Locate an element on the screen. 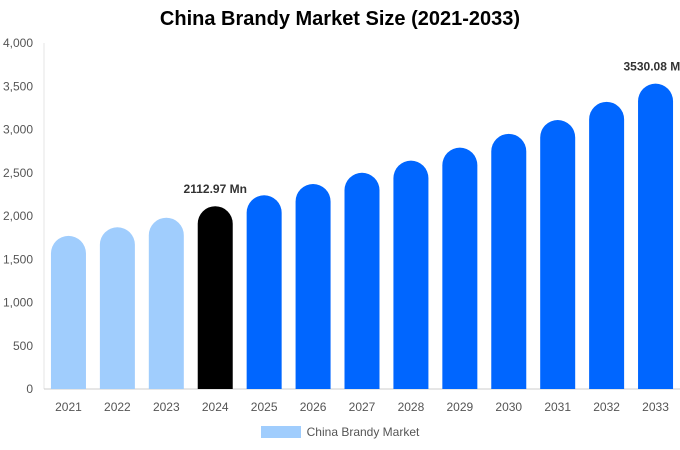 The image size is (680, 450). bar-2031 is located at coordinates (558, 254).